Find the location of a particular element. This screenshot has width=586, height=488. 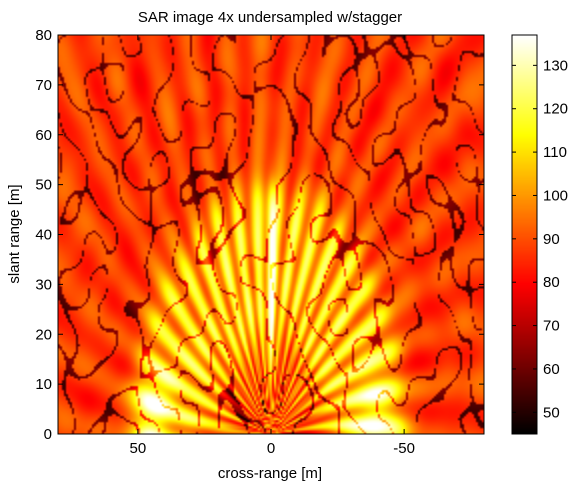

colorbar-tick-label: 60 is located at coordinates (551, 369).